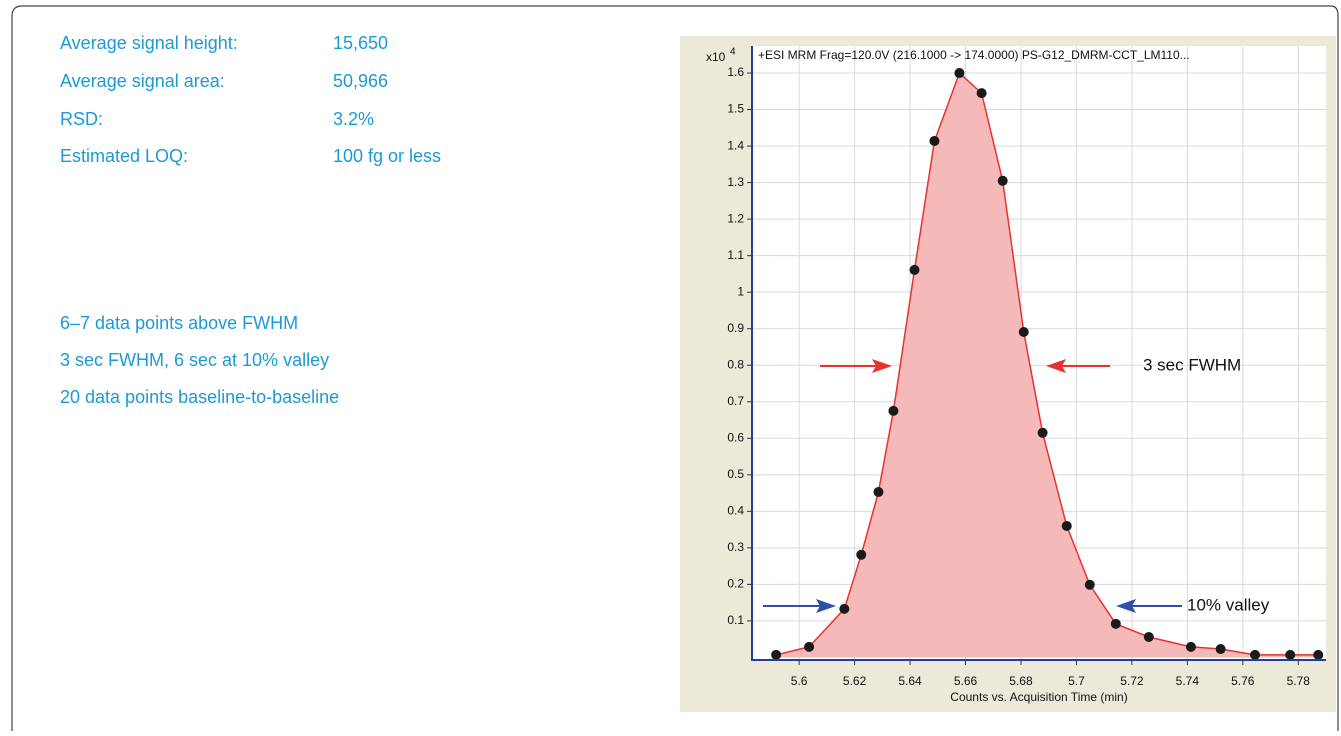  Describe the element at coordinates (360, 81) in the screenshot. I see `stat-value: 50,966` at that location.